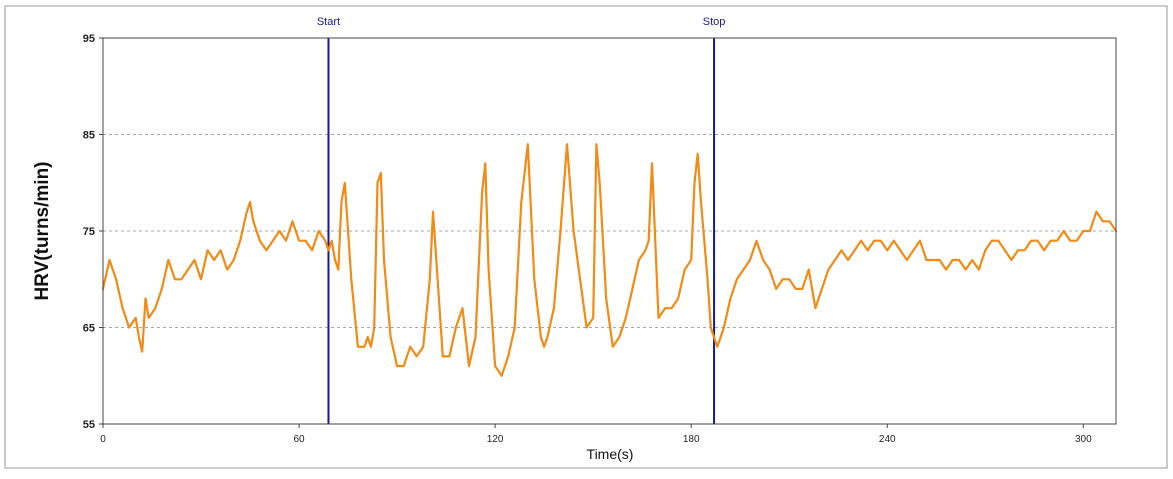 This screenshot has height=479, width=1173. Describe the element at coordinates (714, 22) in the screenshot. I see `marker-label-stop: Stop` at that location.